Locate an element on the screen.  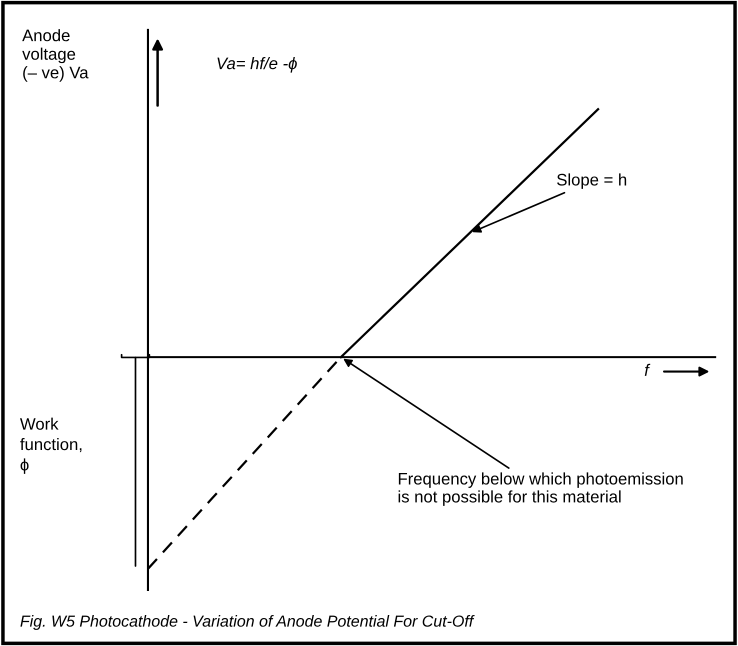
y-axis-title: Anode voltage (– ve) Va is located at coordinates (55, 55).